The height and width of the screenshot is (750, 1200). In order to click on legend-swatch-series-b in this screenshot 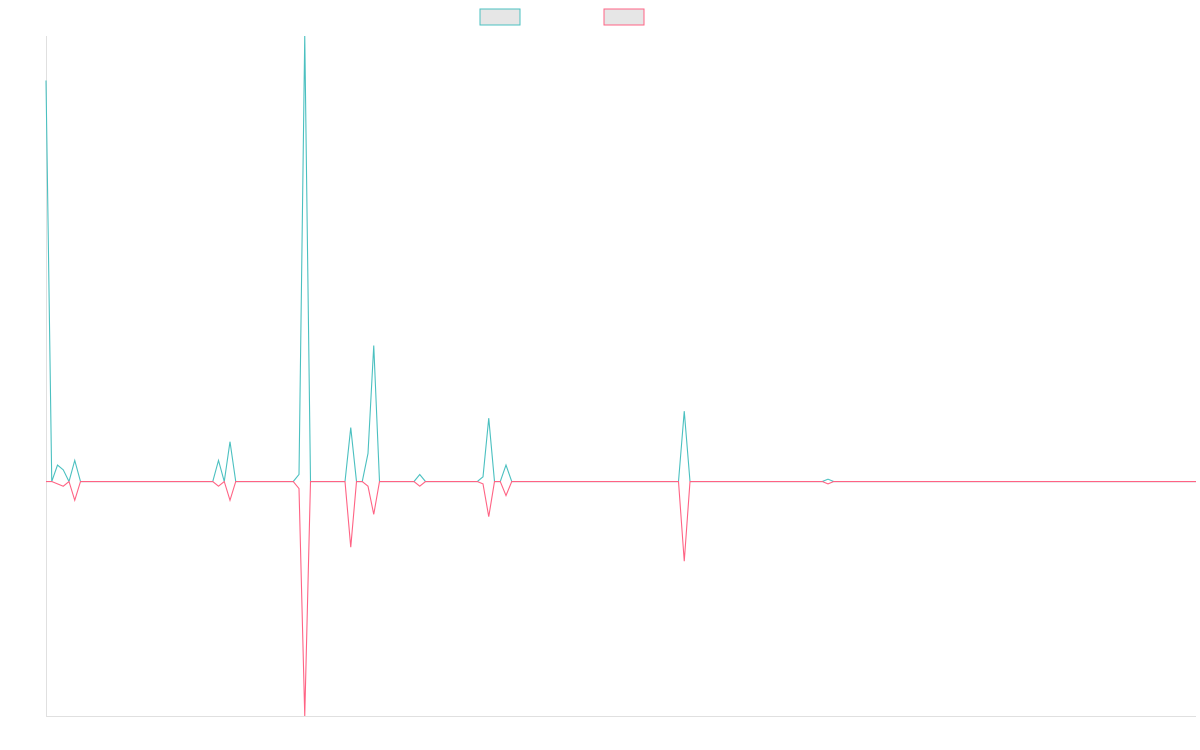, I will do `click(624, 17)`.